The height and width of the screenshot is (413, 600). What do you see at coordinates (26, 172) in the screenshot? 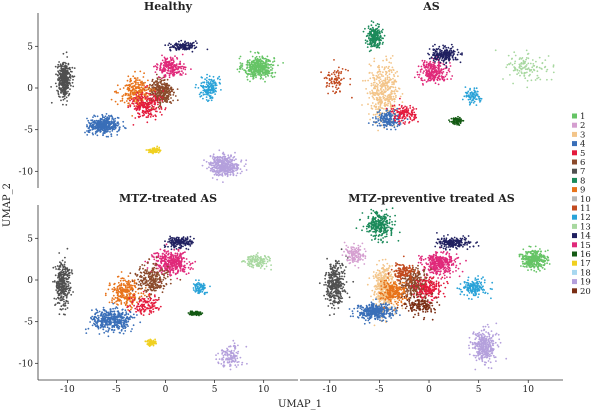
I see `y-tick-label: -10` at bounding box center [26, 172].